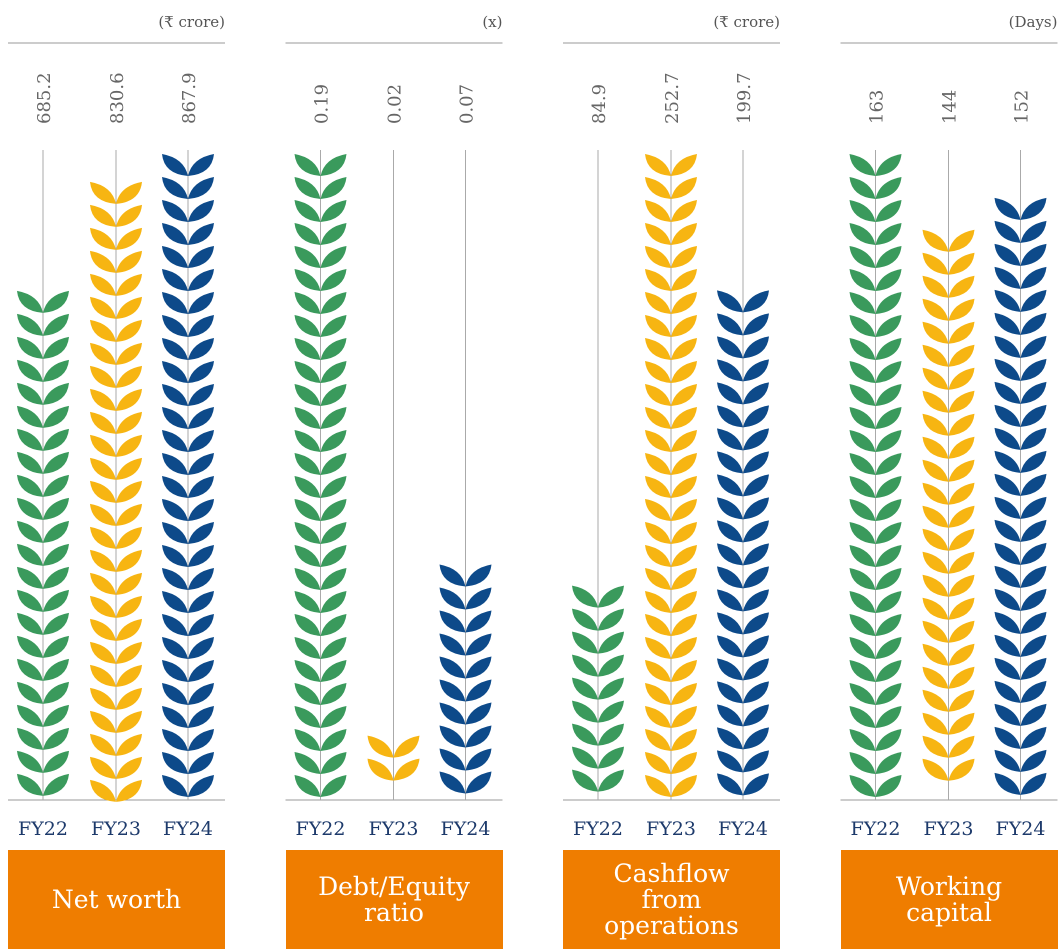 The height and width of the screenshot is (949, 1061). I want to click on x-tick-label: FY23, so click(949, 829).